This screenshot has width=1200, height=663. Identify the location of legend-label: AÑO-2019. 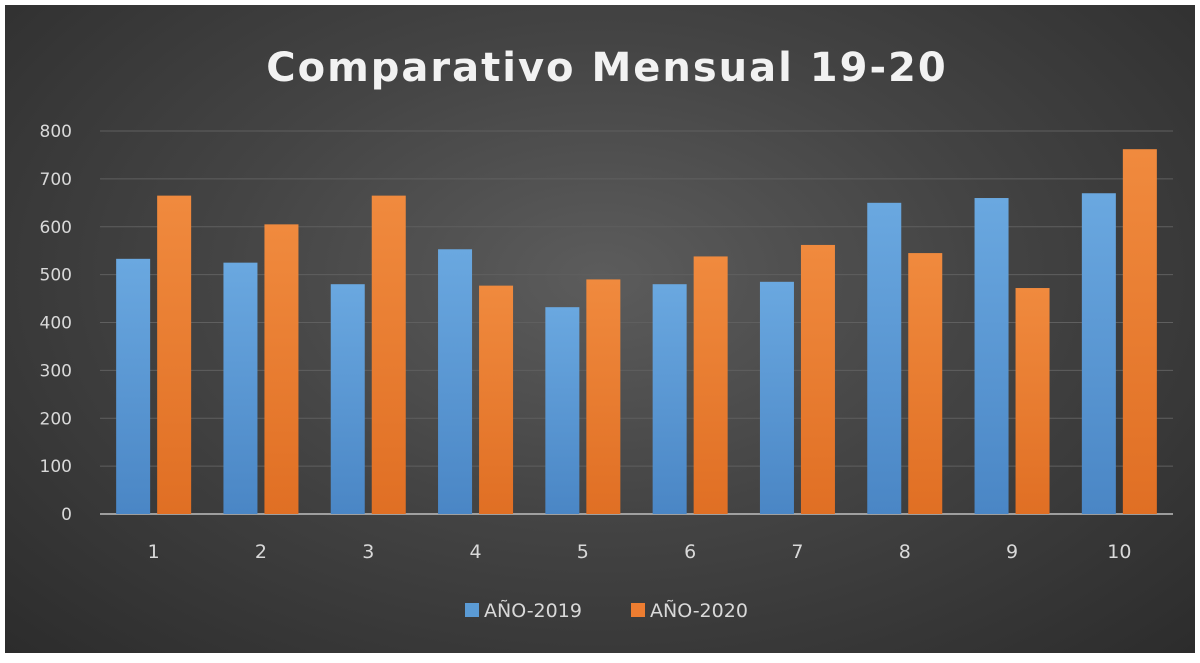
(533, 610).